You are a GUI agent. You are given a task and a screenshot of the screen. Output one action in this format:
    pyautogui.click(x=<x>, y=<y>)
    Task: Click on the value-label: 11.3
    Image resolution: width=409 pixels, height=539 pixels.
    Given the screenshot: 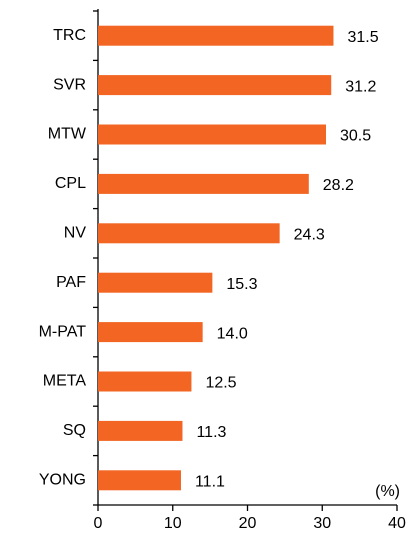 What is the action you would take?
    pyautogui.click(x=211, y=432)
    